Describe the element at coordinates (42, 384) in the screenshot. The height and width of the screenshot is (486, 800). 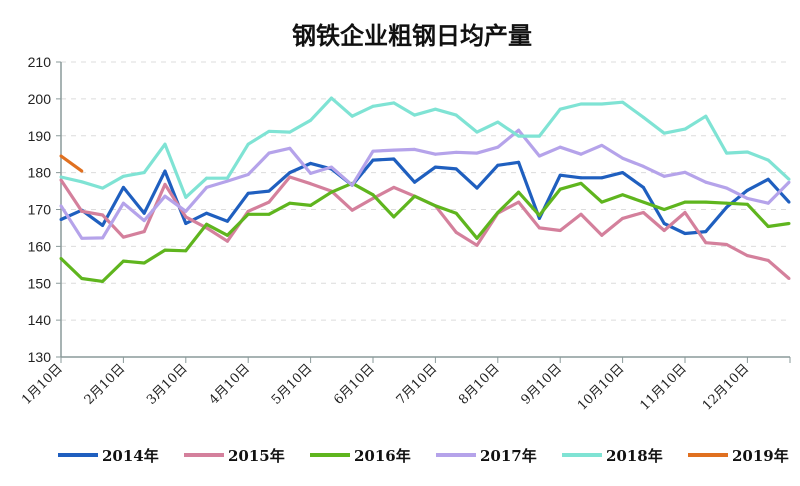
I see `x-tick-label: 1月10日` at that location.